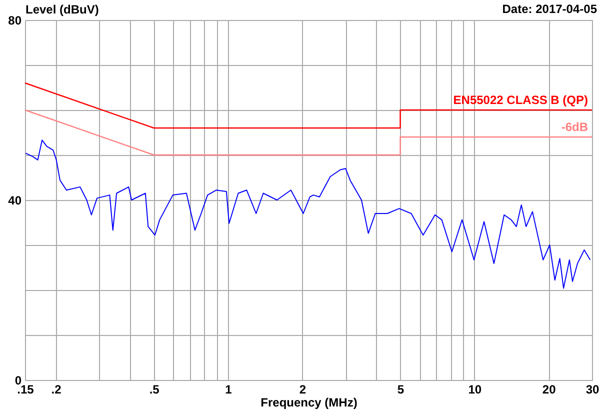  What do you see at coordinates (549, 389) in the screenshot?
I see `x-tick-label: 20` at bounding box center [549, 389].